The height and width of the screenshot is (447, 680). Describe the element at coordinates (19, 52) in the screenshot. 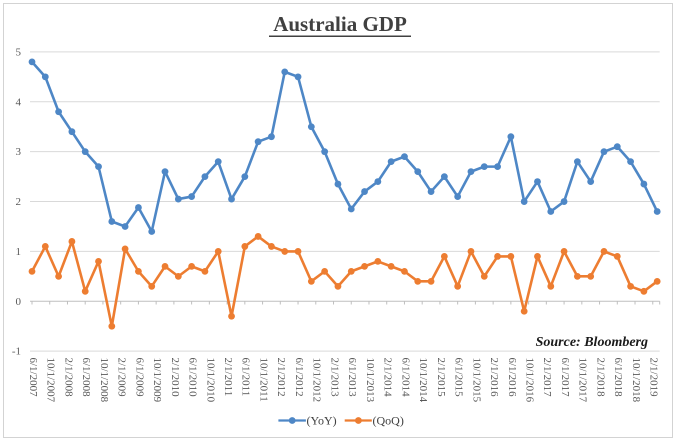

I see `svg-text: 5` at that location.